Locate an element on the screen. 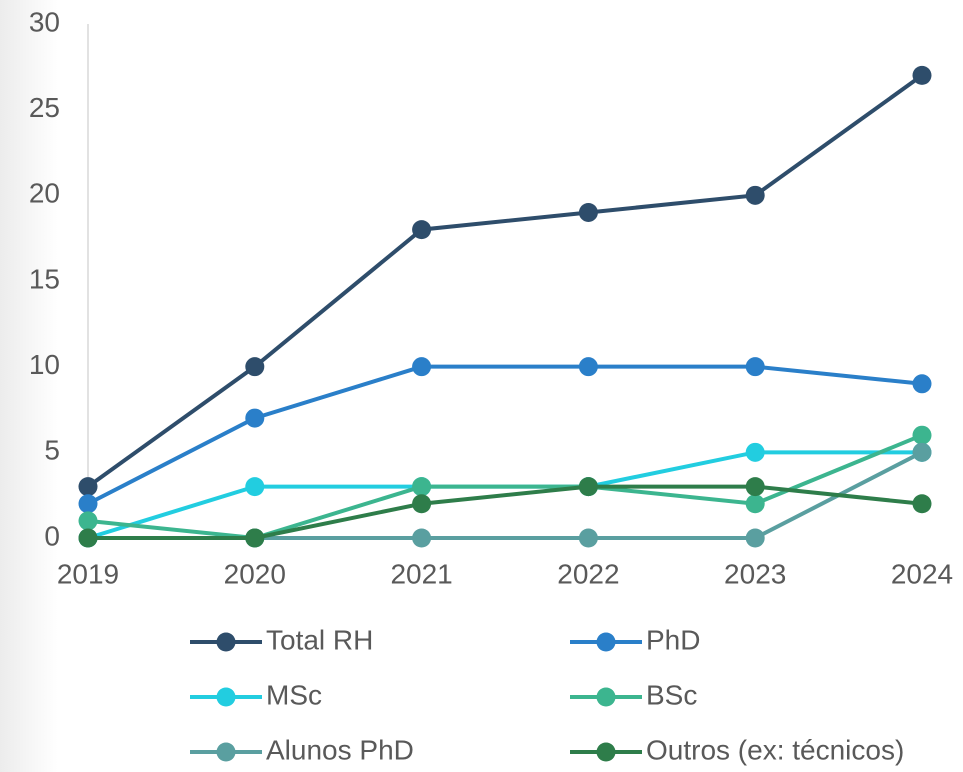 This screenshot has width=963, height=772. y-tick-label: 25 is located at coordinates (44, 107).